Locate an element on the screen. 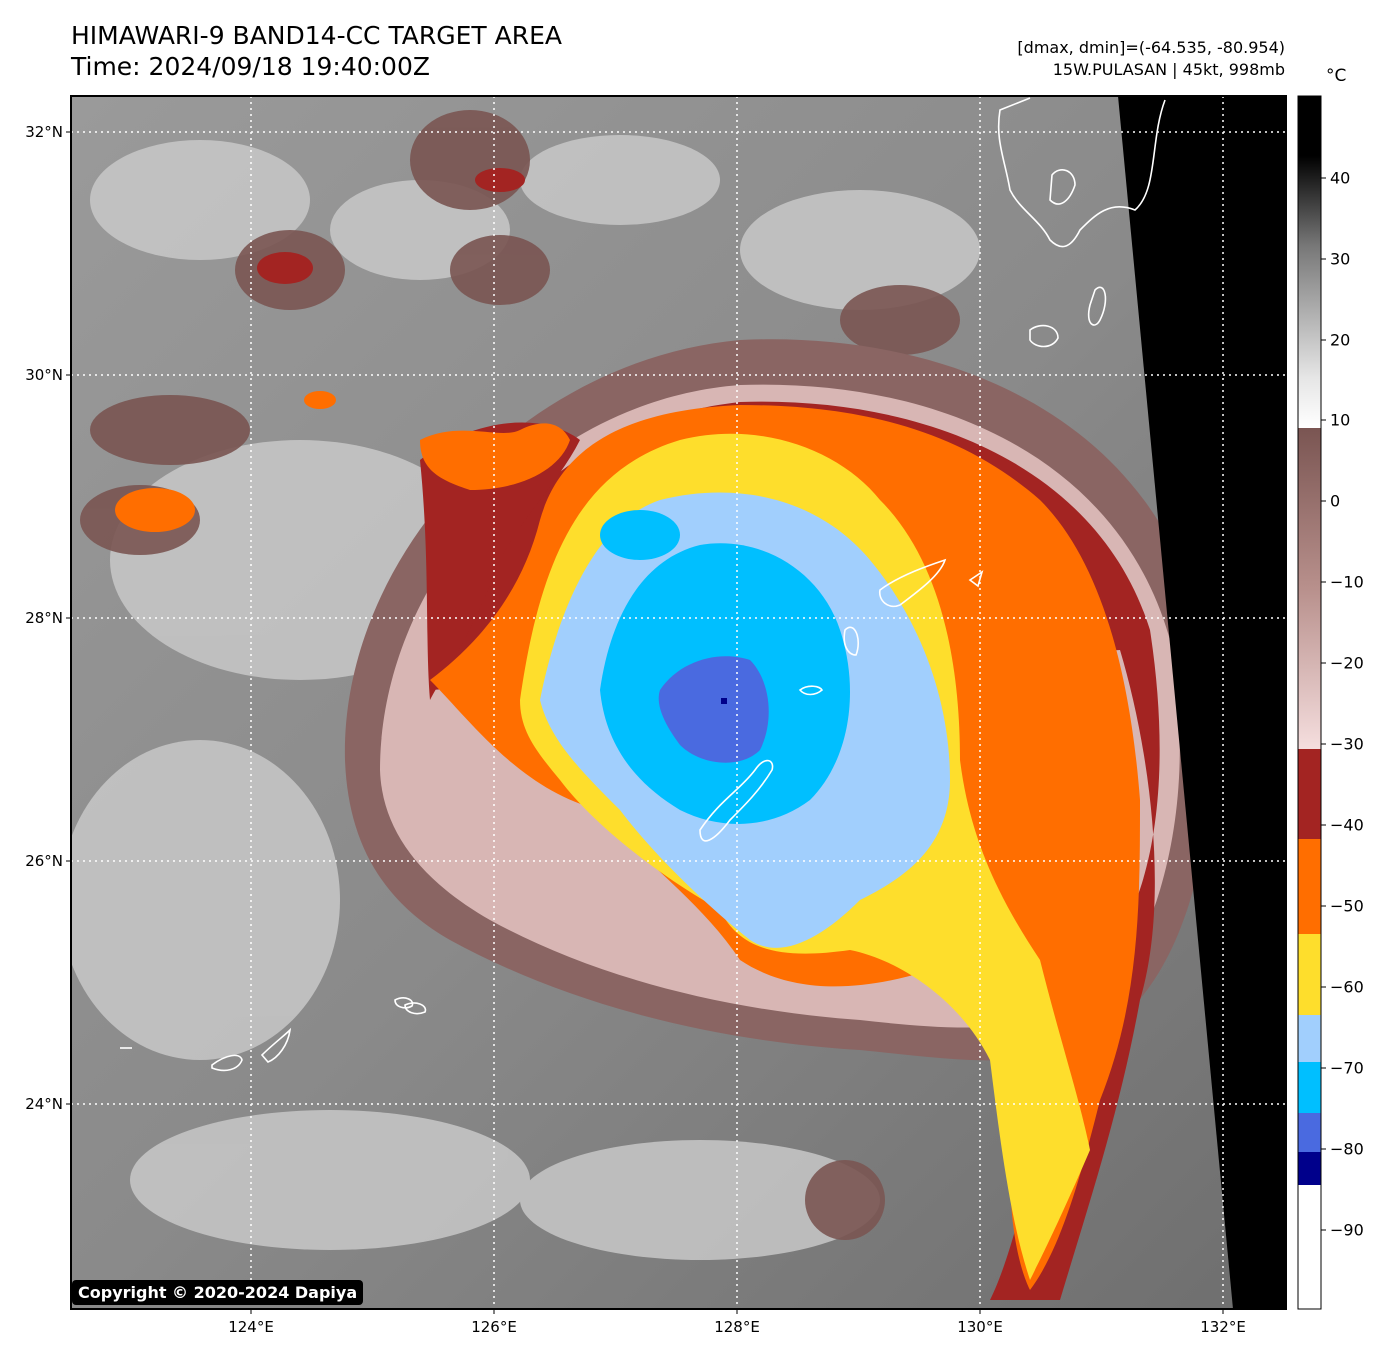 The width and height of the screenshot is (1390, 1359). lon-label-124e: 124°E is located at coordinates (251, 1327).